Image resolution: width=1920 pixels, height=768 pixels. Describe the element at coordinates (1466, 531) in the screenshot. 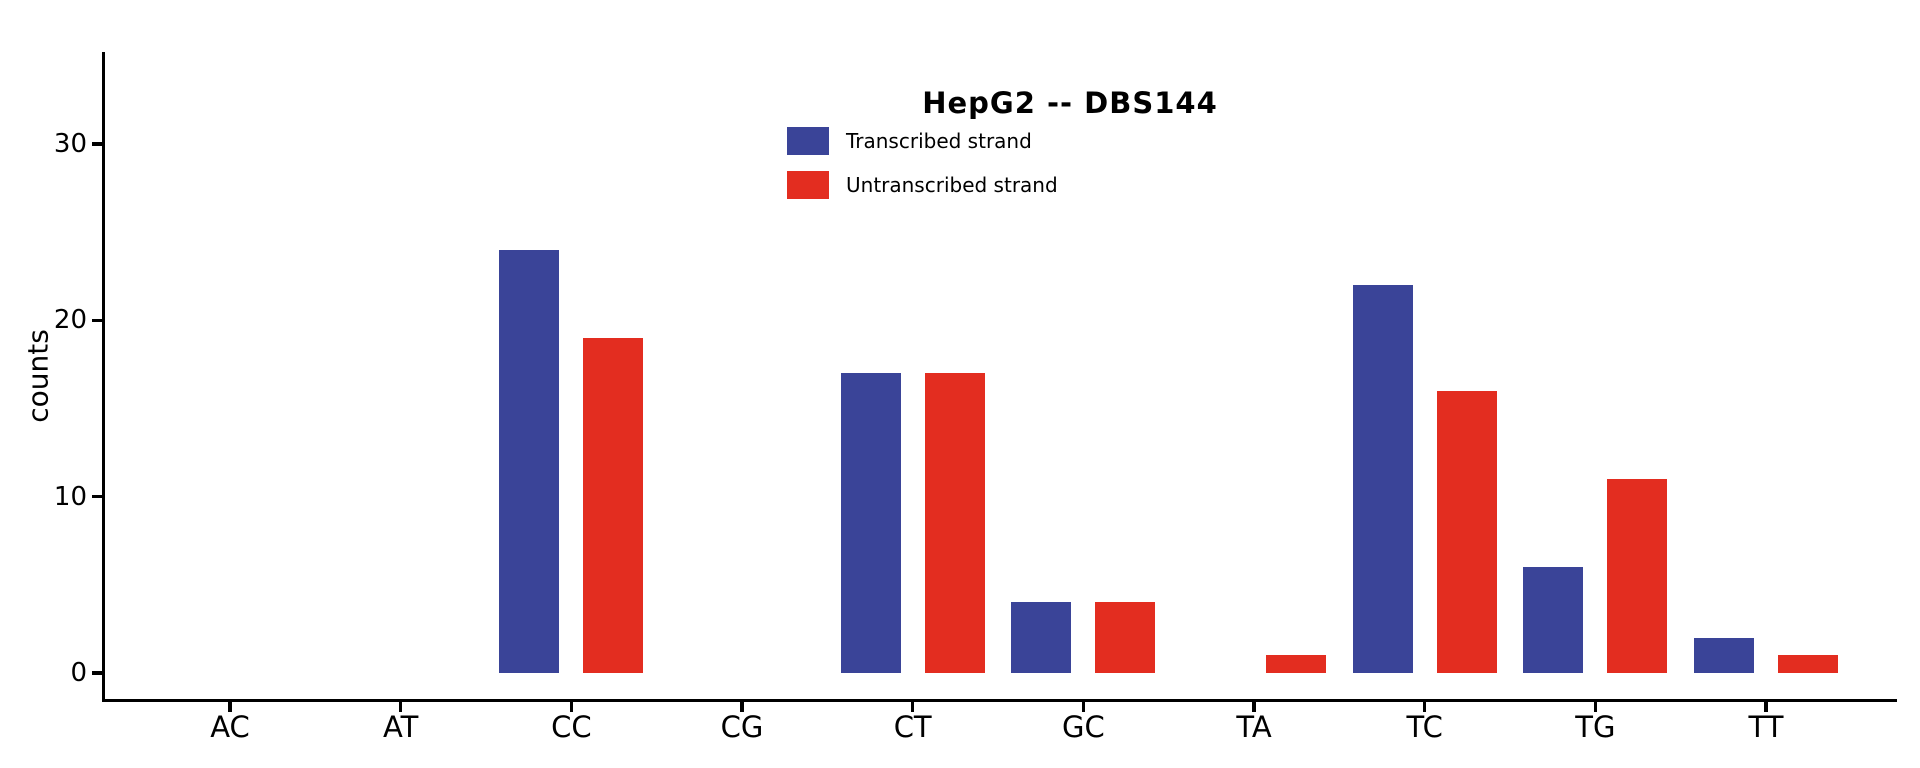

I see `bar-TC-untranscribed` at that location.